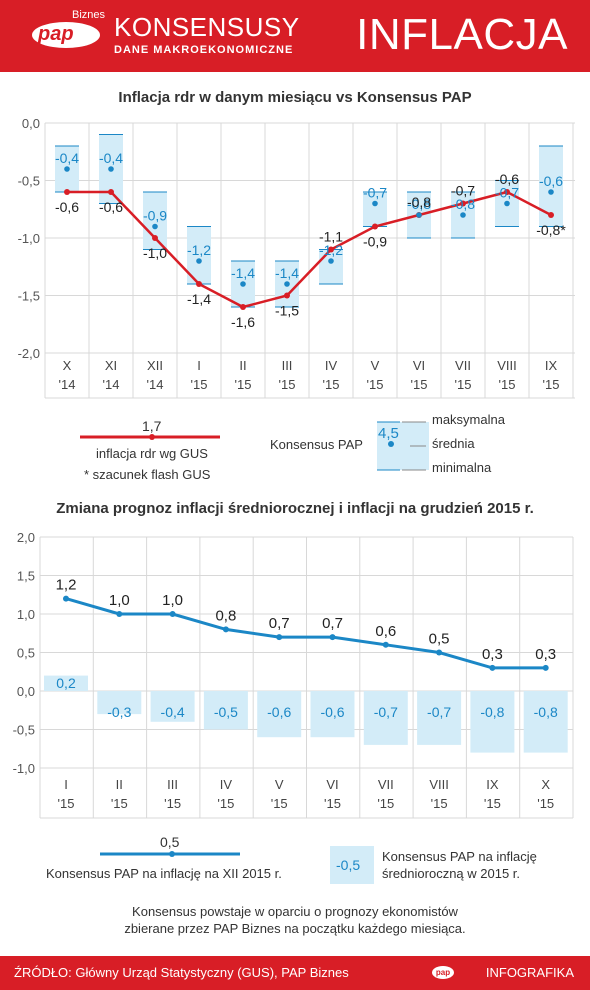  What do you see at coordinates (316, 444) in the screenshot?
I see `legend1-consensus-label: Konsensus PAP` at bounding box center [316, 444].